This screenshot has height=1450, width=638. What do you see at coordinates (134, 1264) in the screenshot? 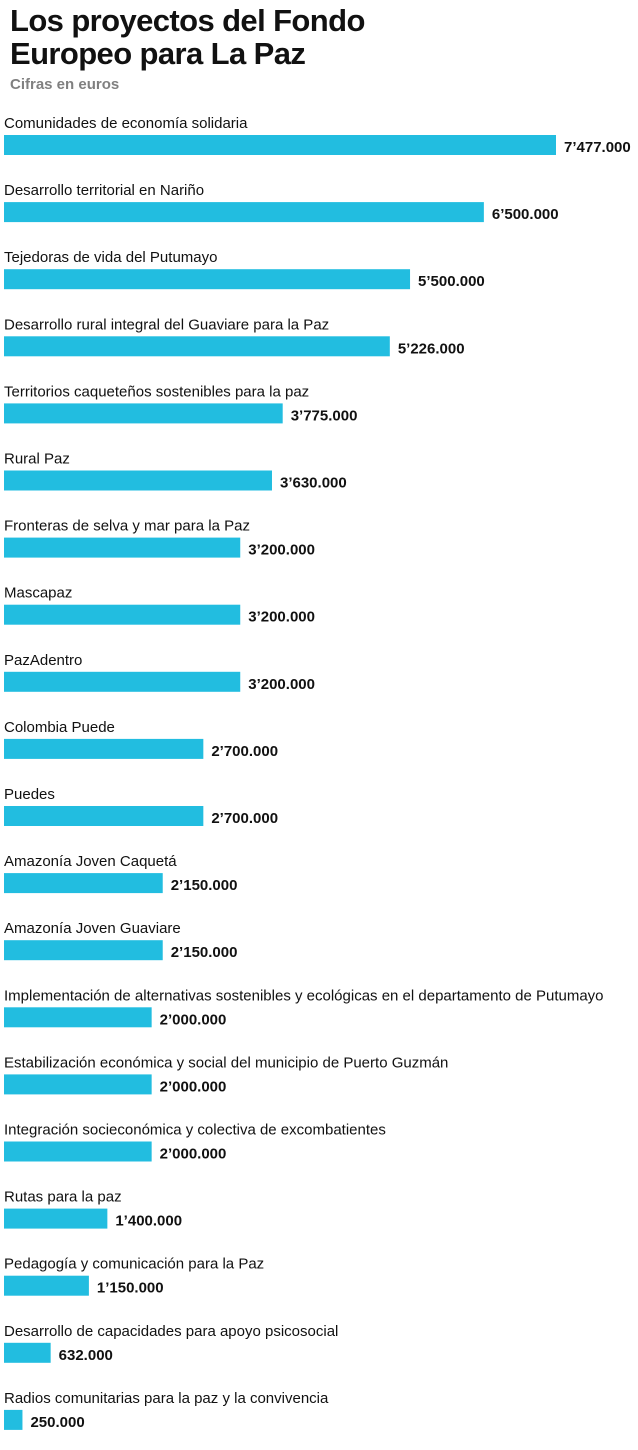
I see `category-label: Pedagogía y comunicación para la Paz` at bounding box center [134, 1264].